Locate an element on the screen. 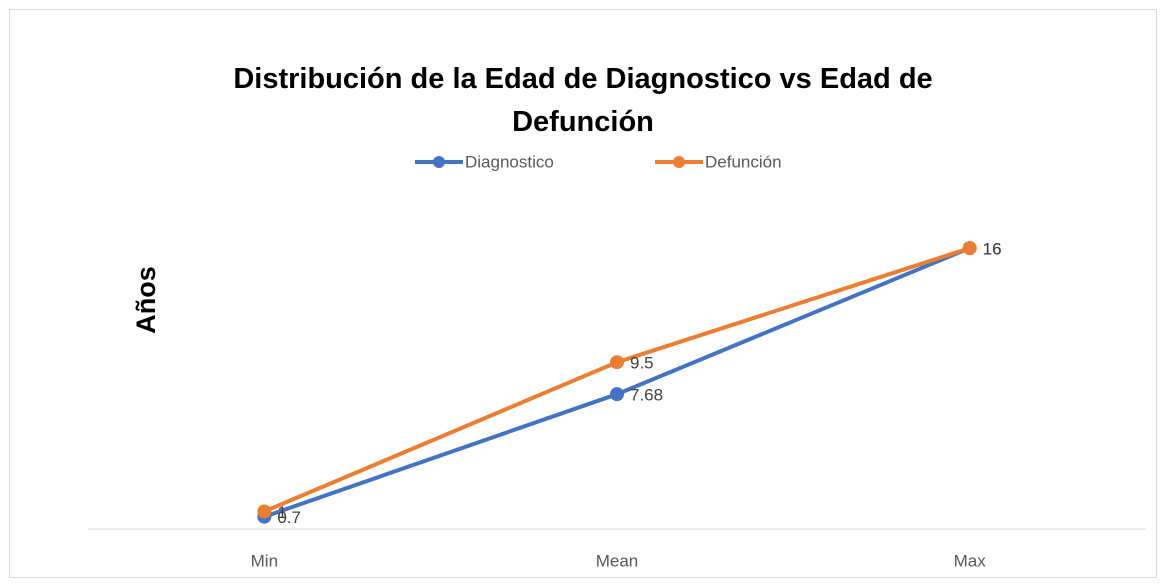 The height and width of the screenshot is (584, 1165). x-tick-label: Max is located at coordinates (970, 560).